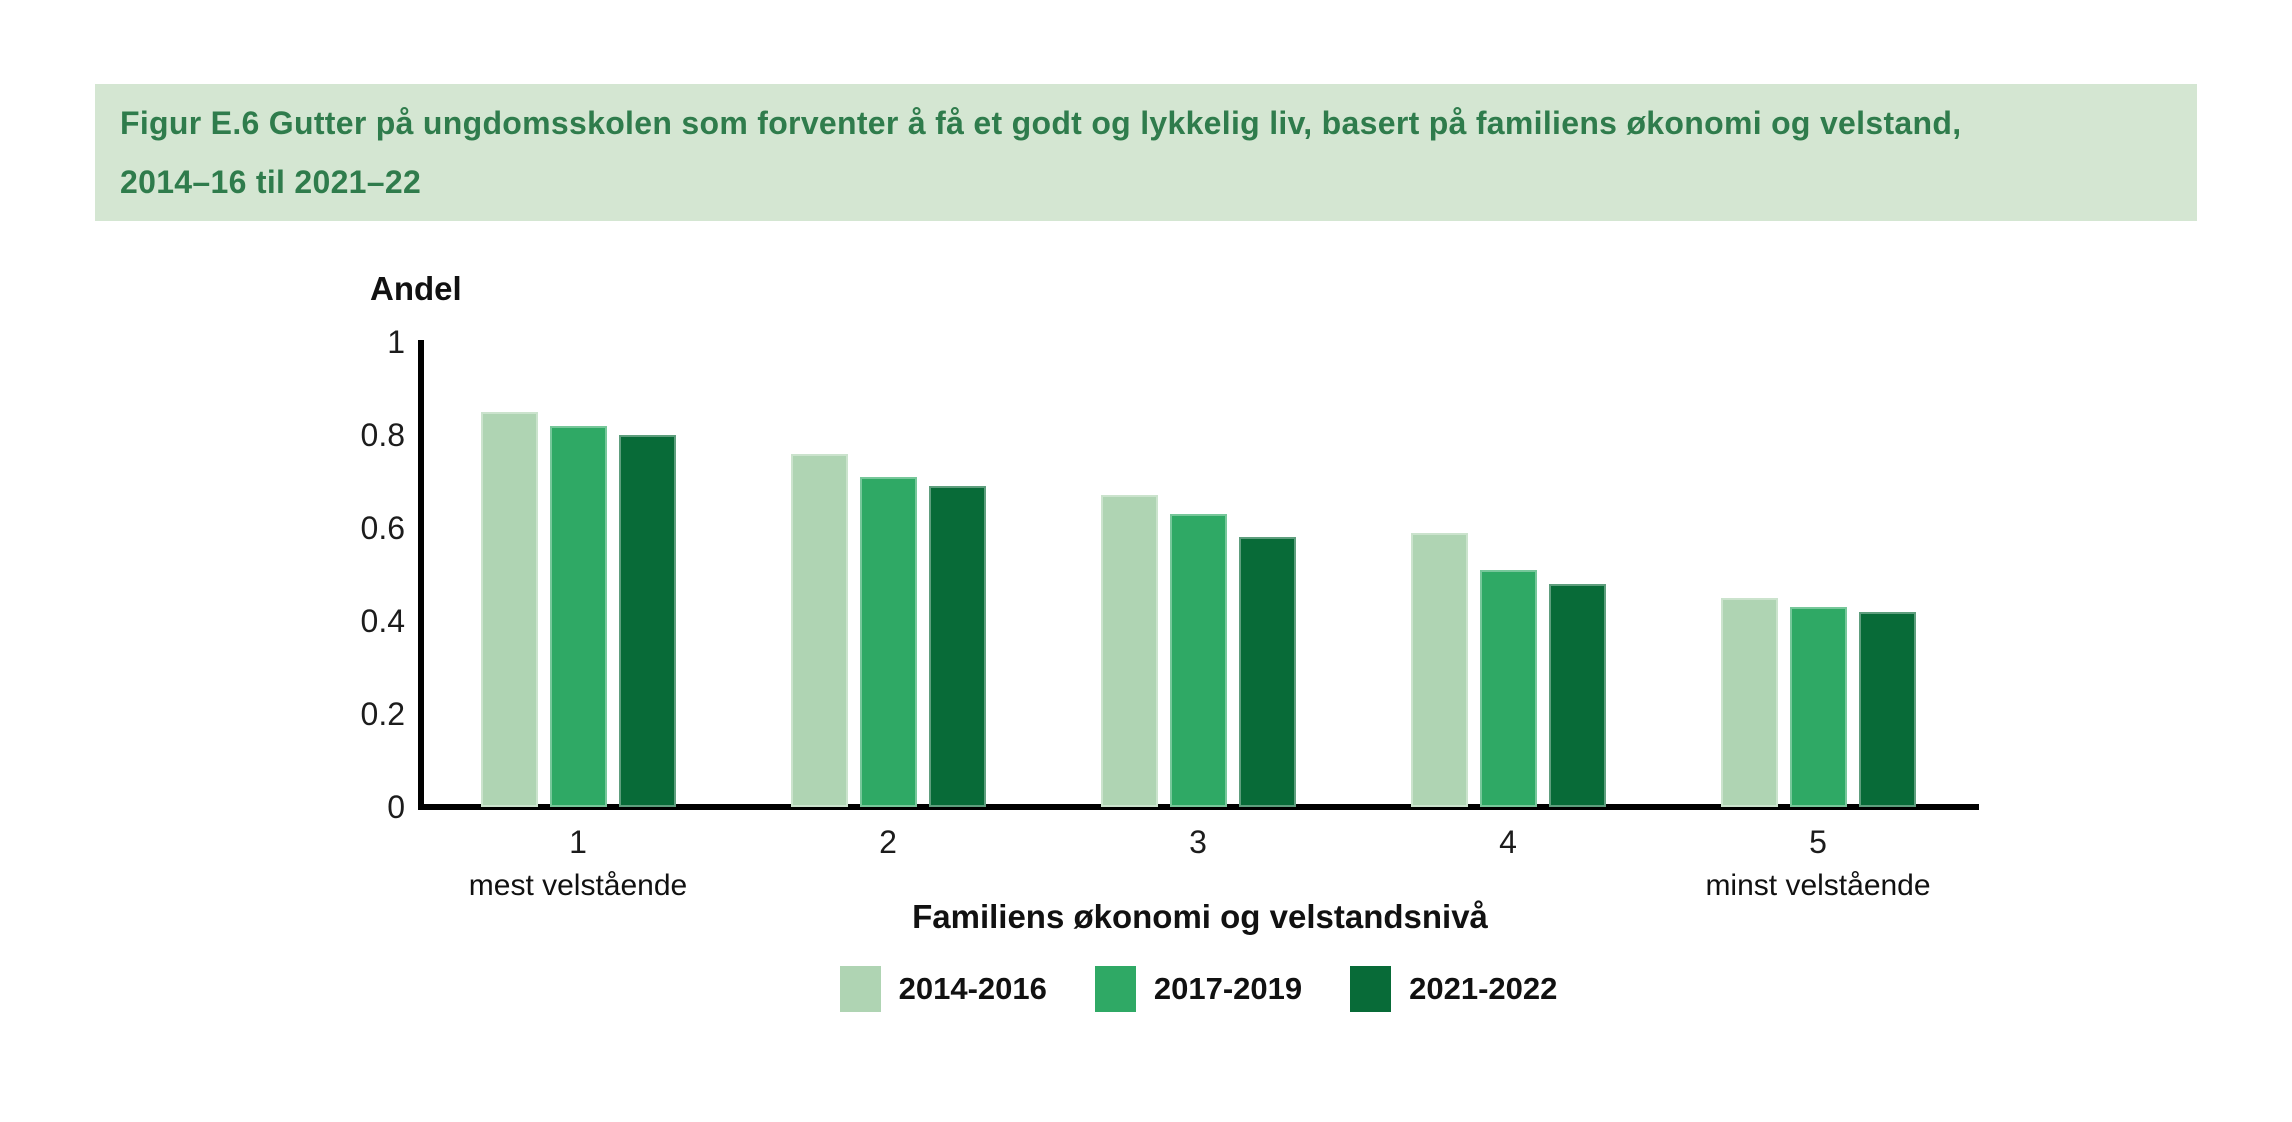 The width and height of the screenshot is (2292, 1122). I want to click on legend: 2014-2016 2017-2019 2021-2022, so click(1198, 989).